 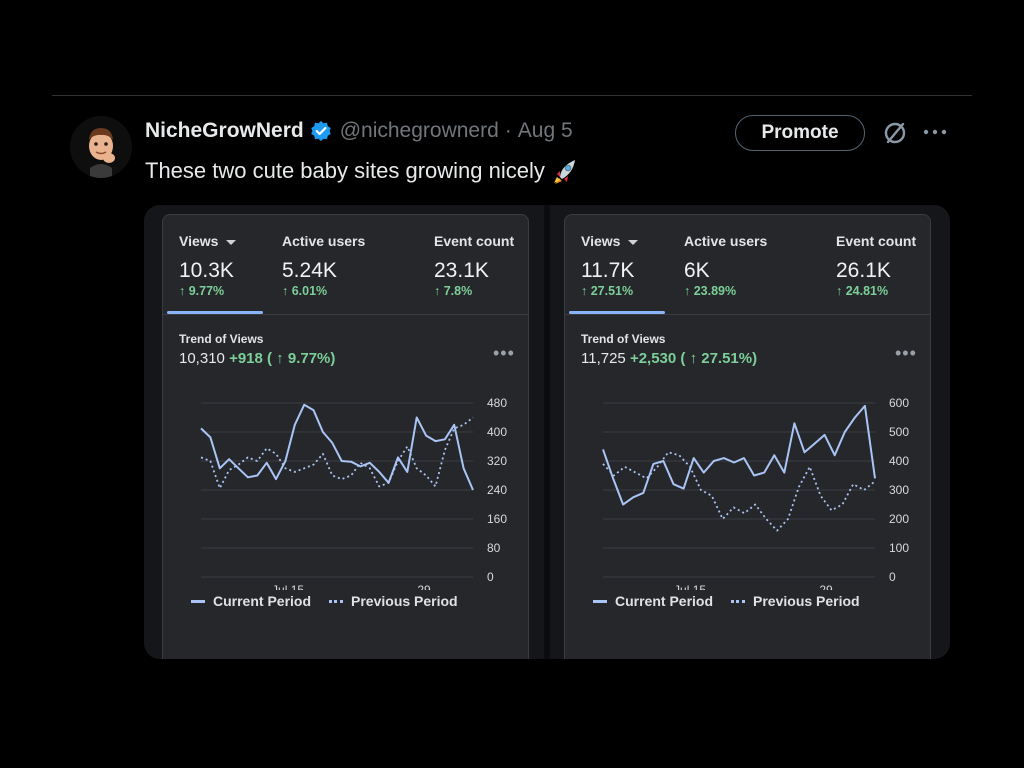 What do you see at coordinates (608, 270) in the screenshot?
I see `metric-value: 11.7K` at bounding box center [608, 270].